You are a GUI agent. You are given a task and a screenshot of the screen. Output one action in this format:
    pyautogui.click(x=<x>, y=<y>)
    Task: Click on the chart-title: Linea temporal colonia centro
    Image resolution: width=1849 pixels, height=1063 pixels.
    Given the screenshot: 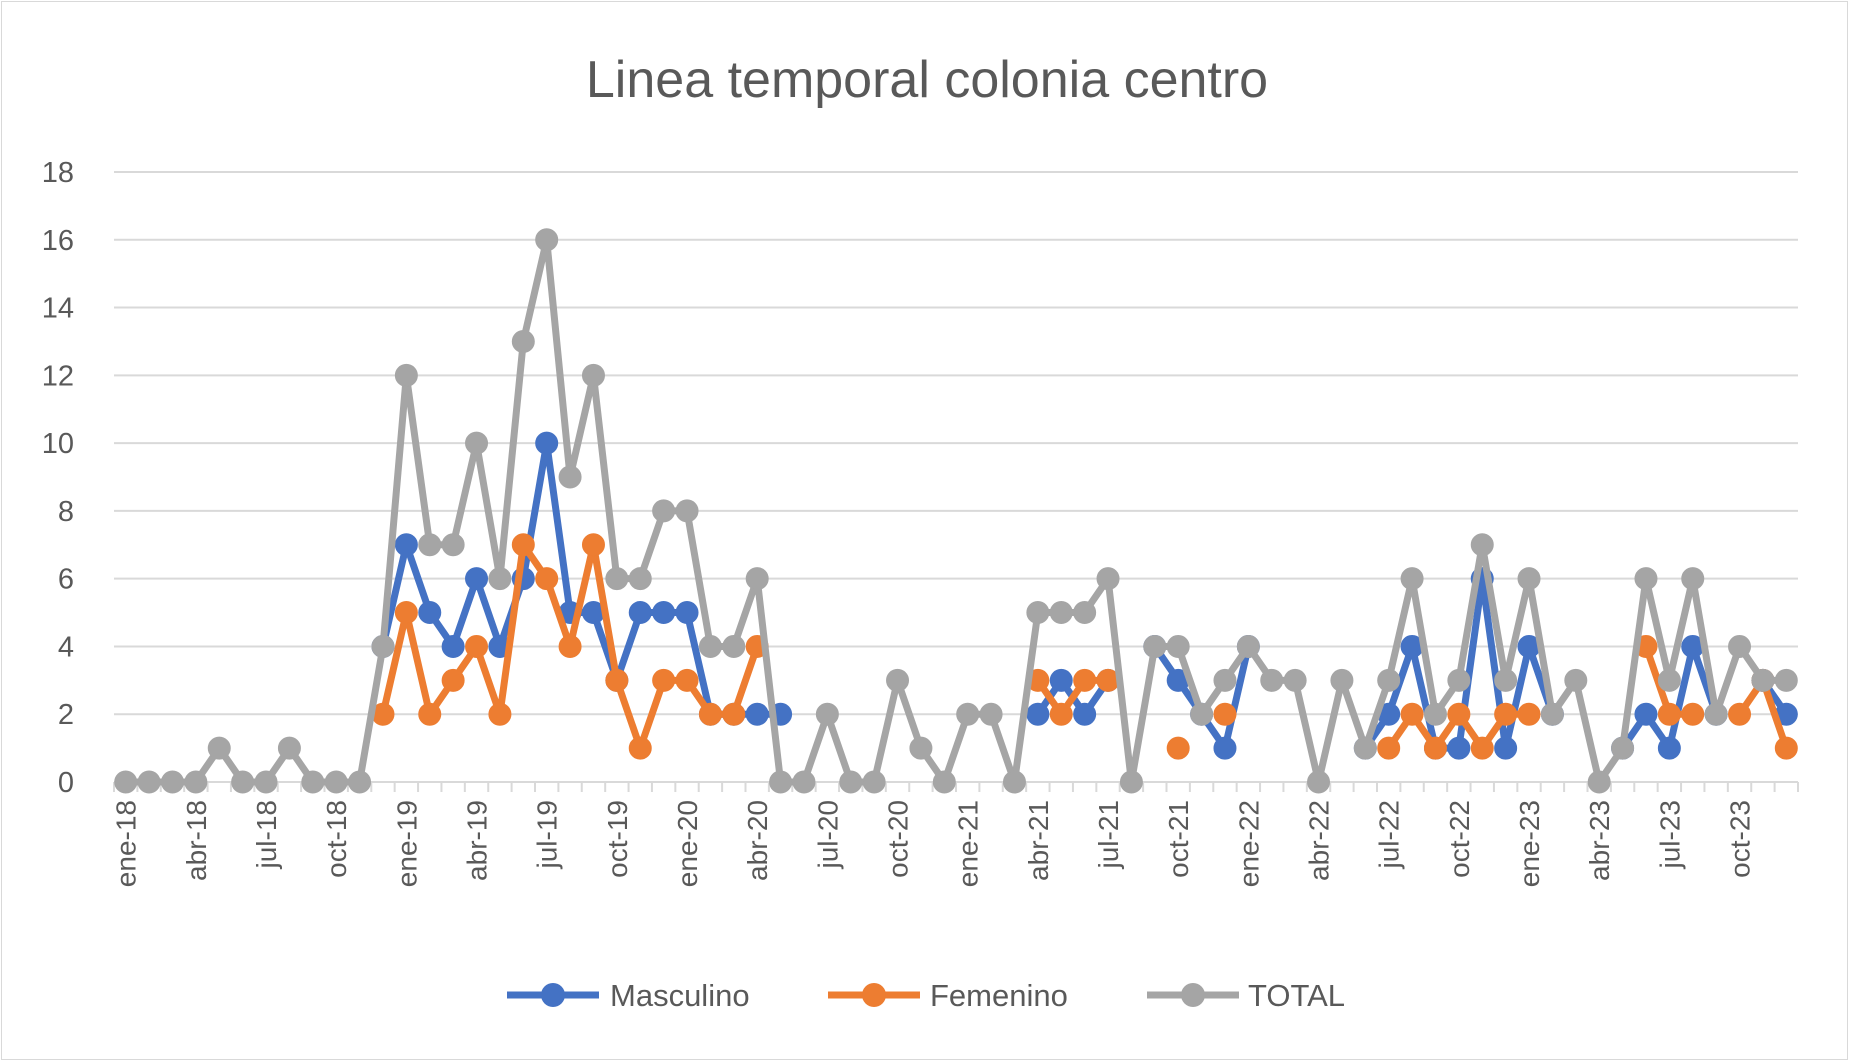 What is the action you would take?
    pyautogui.click(x=927, y=80)
    